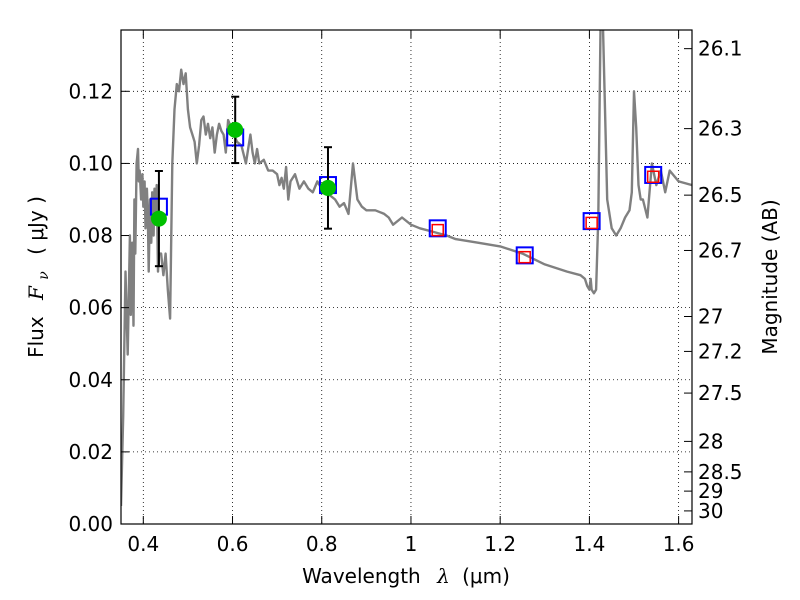 The height and width of the screenshot is (600, 800). What do you see at coordinates (90, 308) in the screenshot?
I see `y-tick-label: 0.06` at bounding box center [90, 308].